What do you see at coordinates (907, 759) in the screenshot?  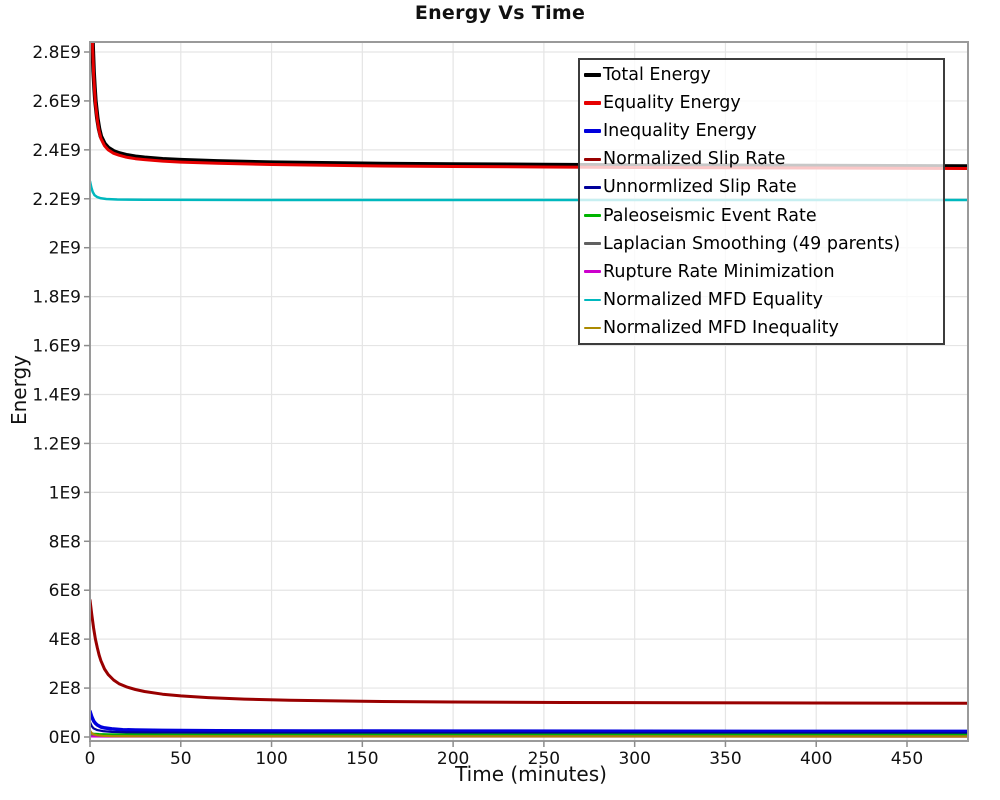 I see `x-tick-label: 450` at bounding box center [907, 759].